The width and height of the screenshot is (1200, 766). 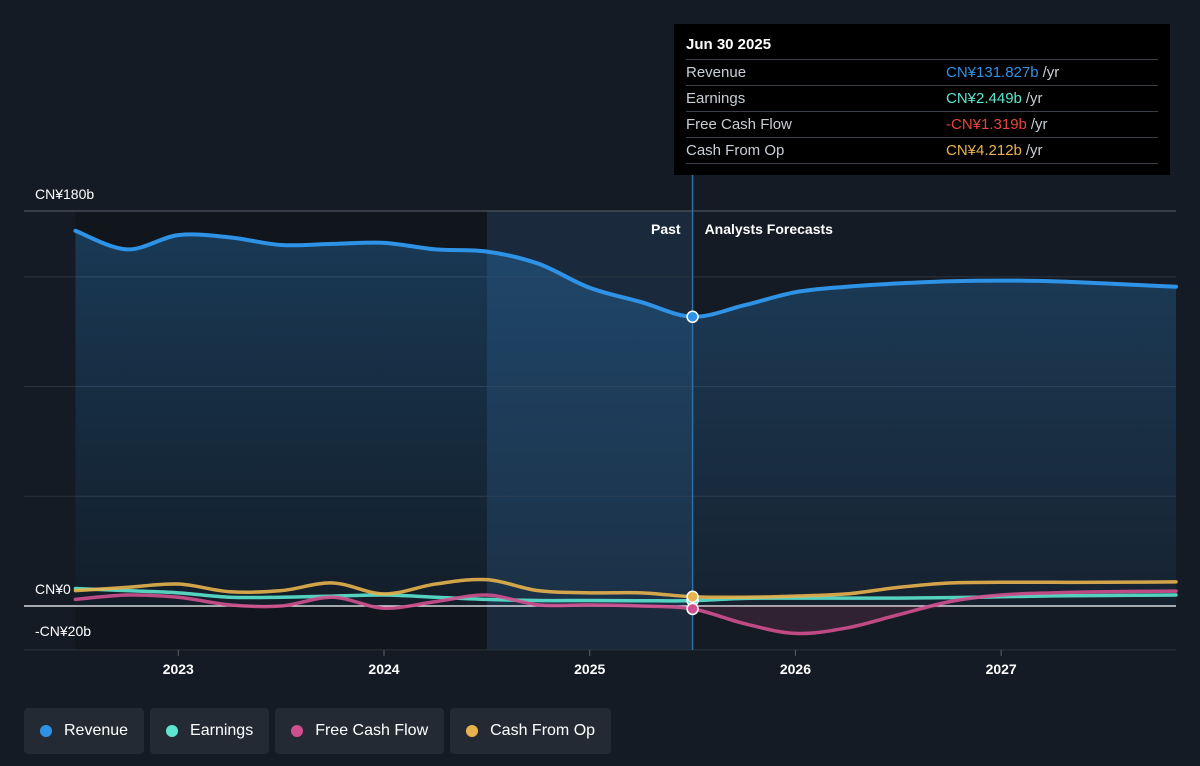 What do you see at coordinates (625, 273) in the screenshot?
I see `series-line-revenue` at bounding box center [625, 273].